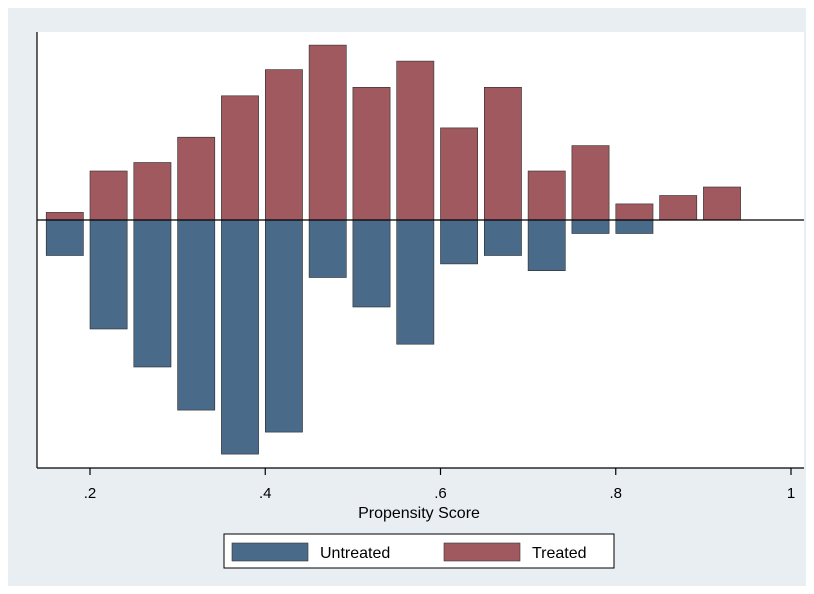 The height and width of the screenshot is (594, 814). I want to click on x-tick-label-0: .2, so click(90, 493).